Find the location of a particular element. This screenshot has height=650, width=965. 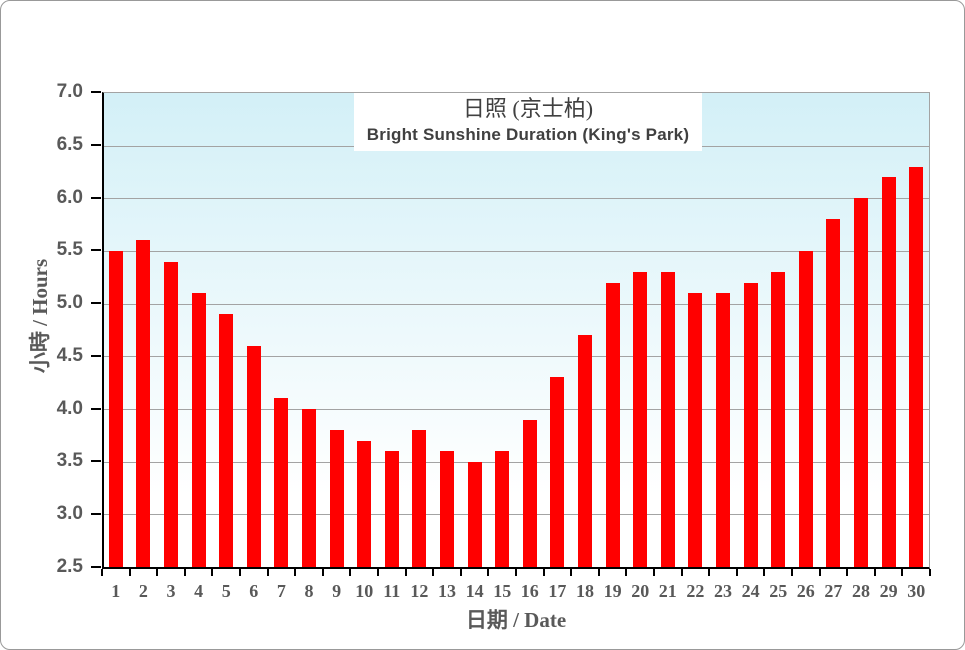

y-tick-label: 5.5 is located at coordinates (69, 250).